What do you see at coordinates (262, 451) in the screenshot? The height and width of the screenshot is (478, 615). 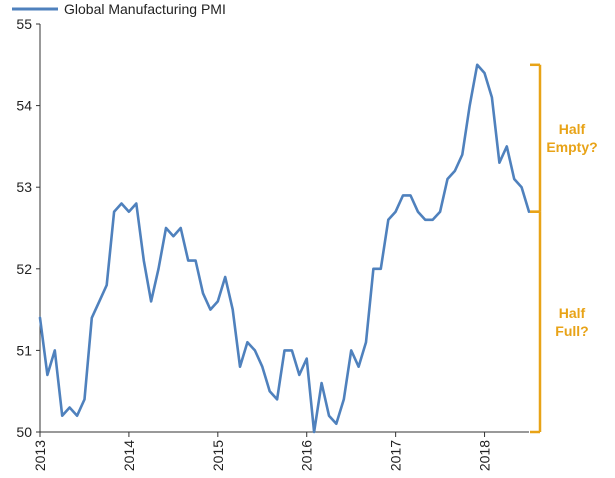 I see `x-axis-ticks: 2013 2014 2015 2016 2017 2018` at bounding box center [262, 451].